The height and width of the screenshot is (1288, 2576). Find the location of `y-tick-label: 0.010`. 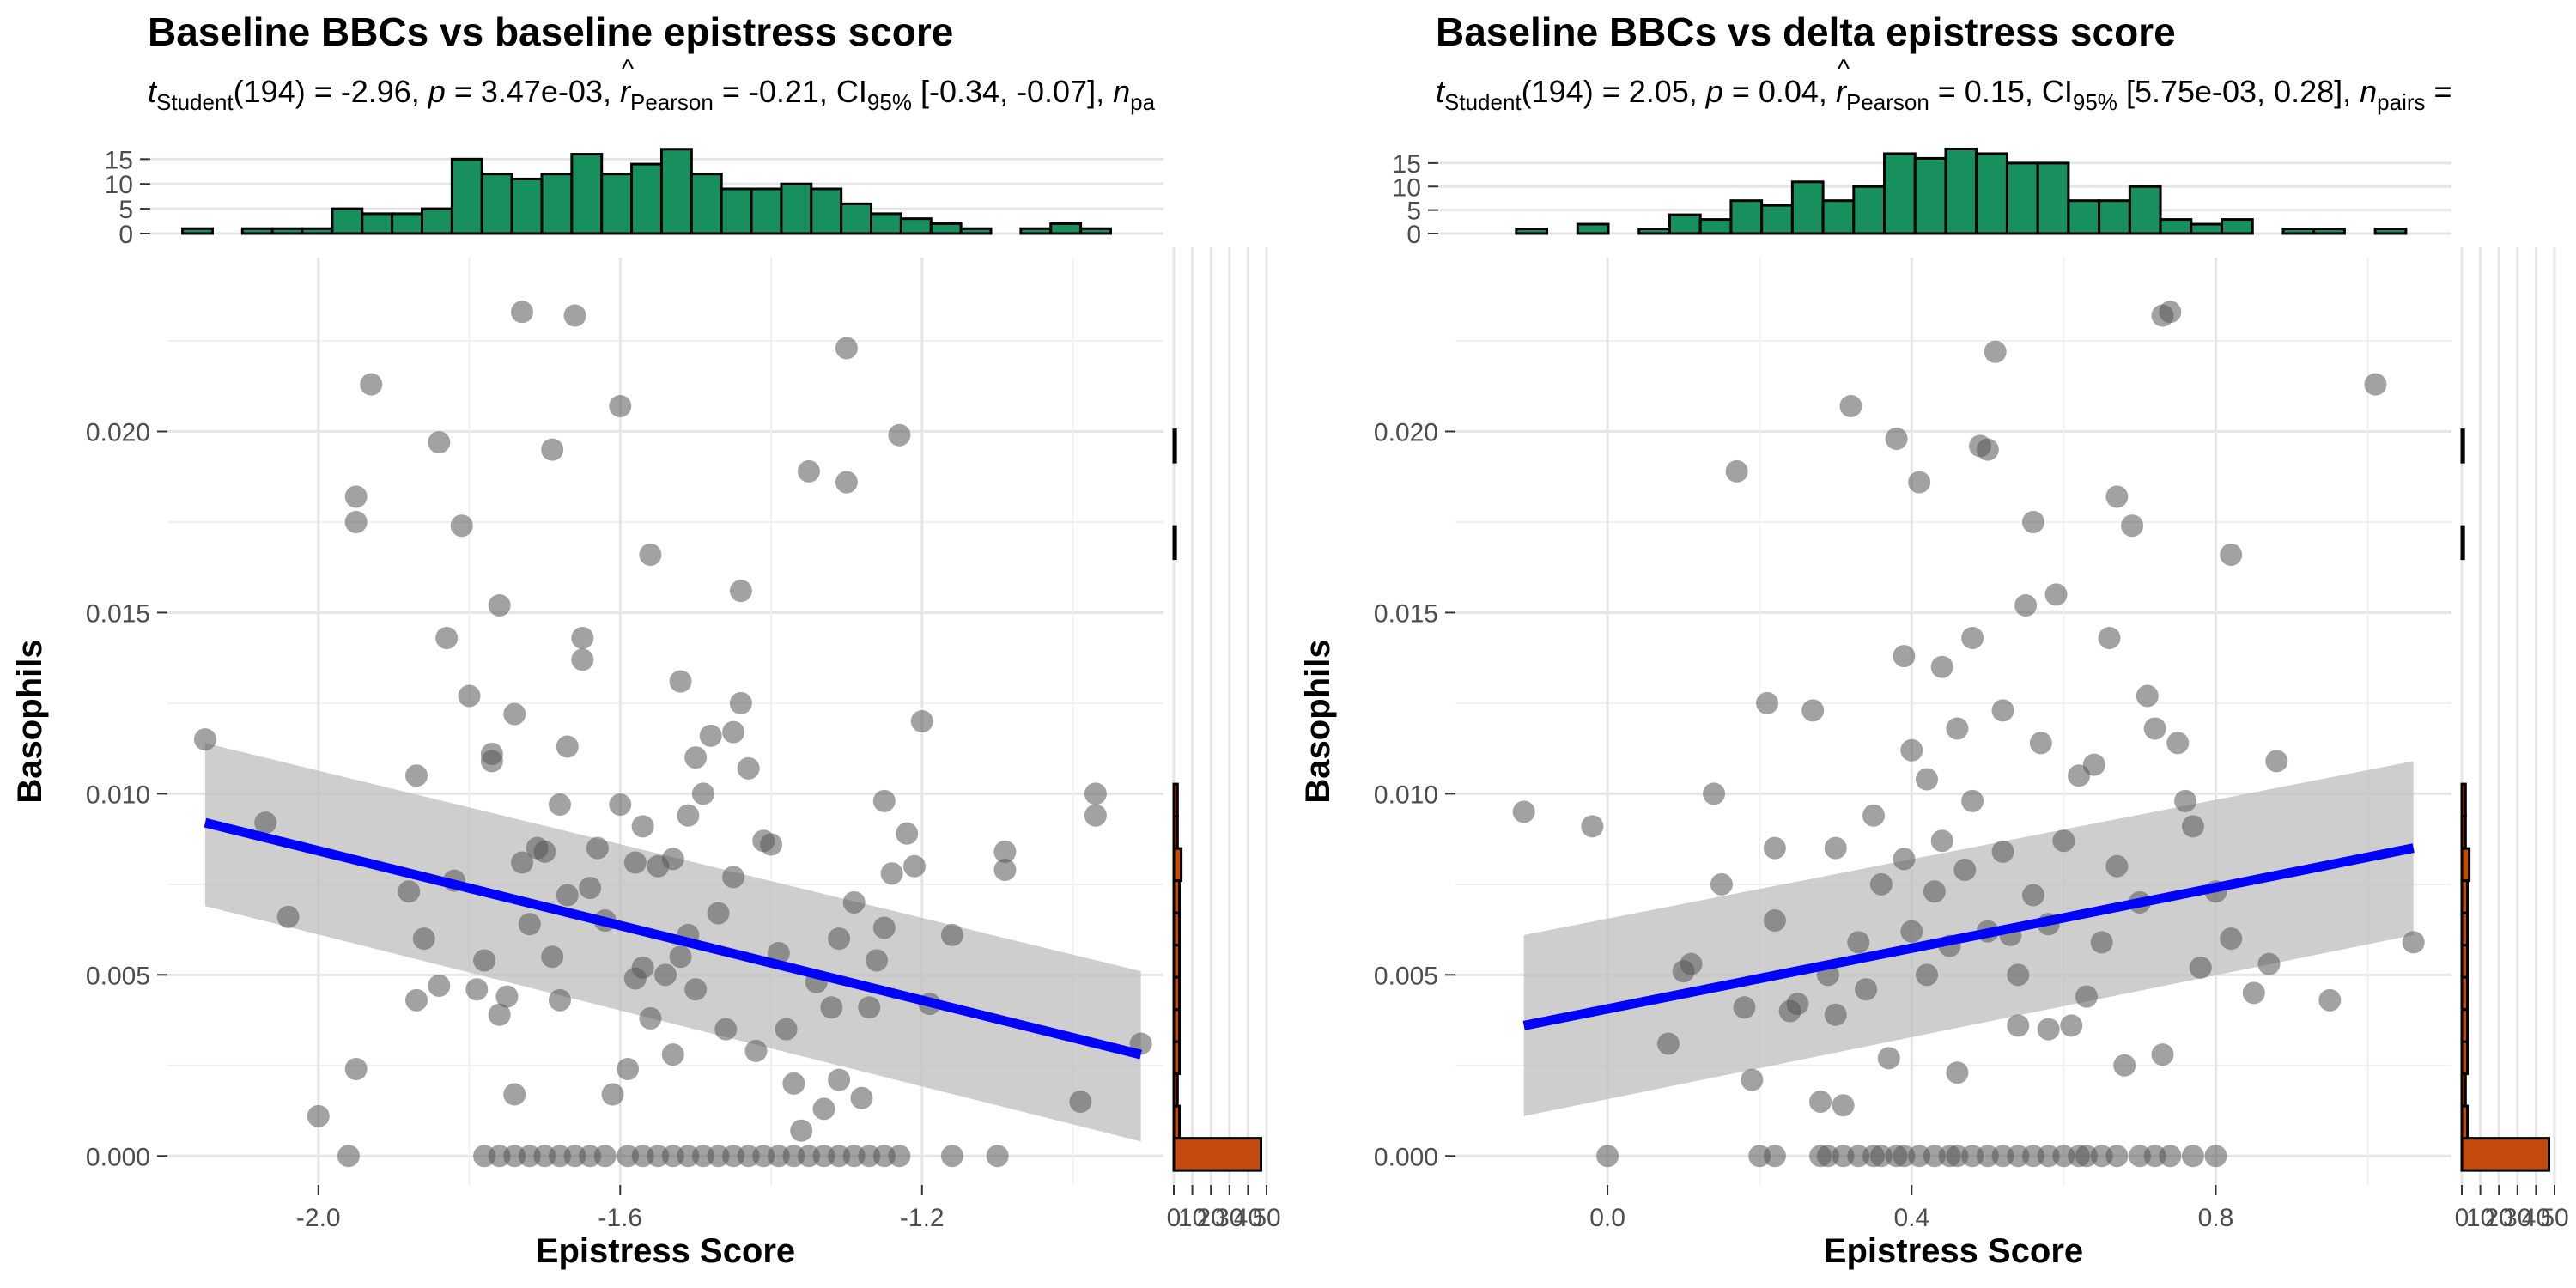

y-tick-label: 0.010 is located at coordinates (118, 795).